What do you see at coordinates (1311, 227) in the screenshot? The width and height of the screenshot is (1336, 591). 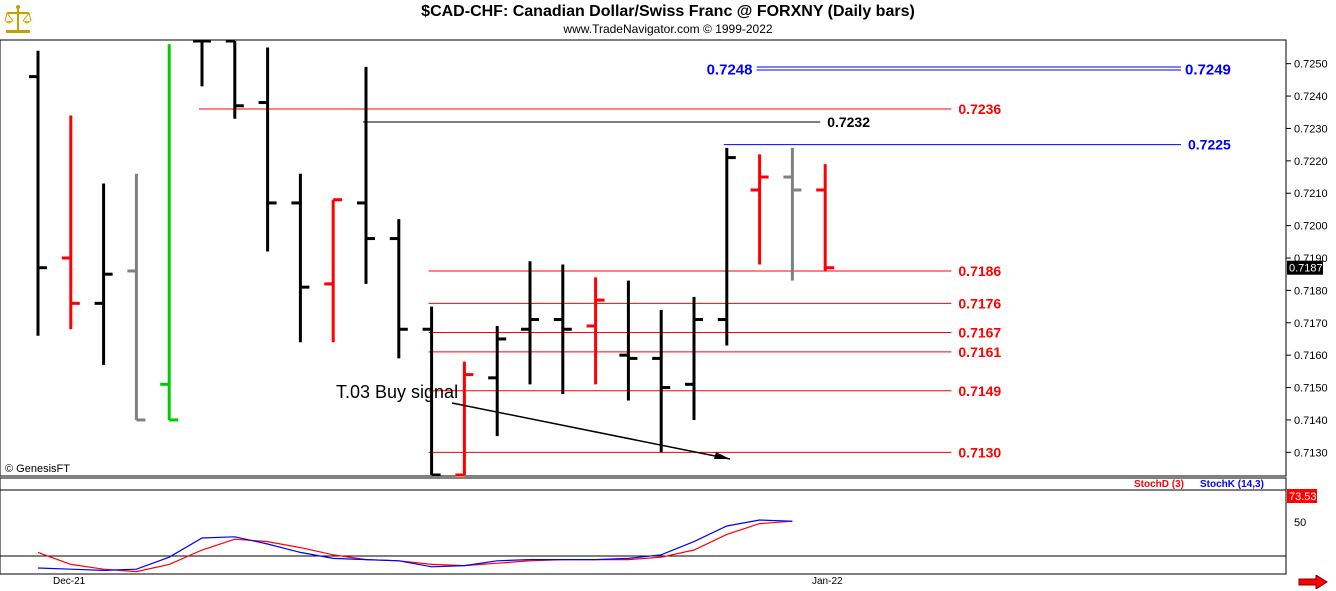 I see `y-tick-label-7: 0.7200` at bounding box center [1311, 227].